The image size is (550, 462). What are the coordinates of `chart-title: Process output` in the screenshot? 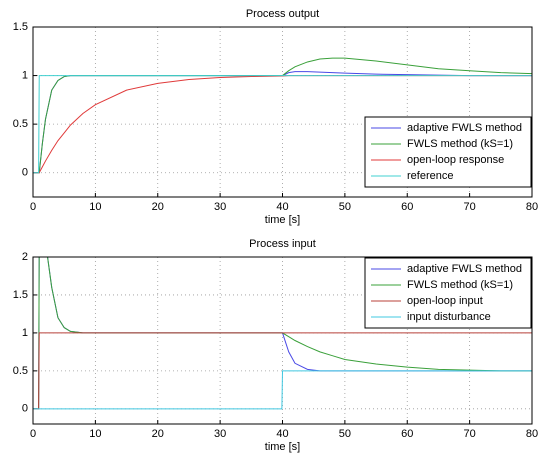 It's located at (282, 14).